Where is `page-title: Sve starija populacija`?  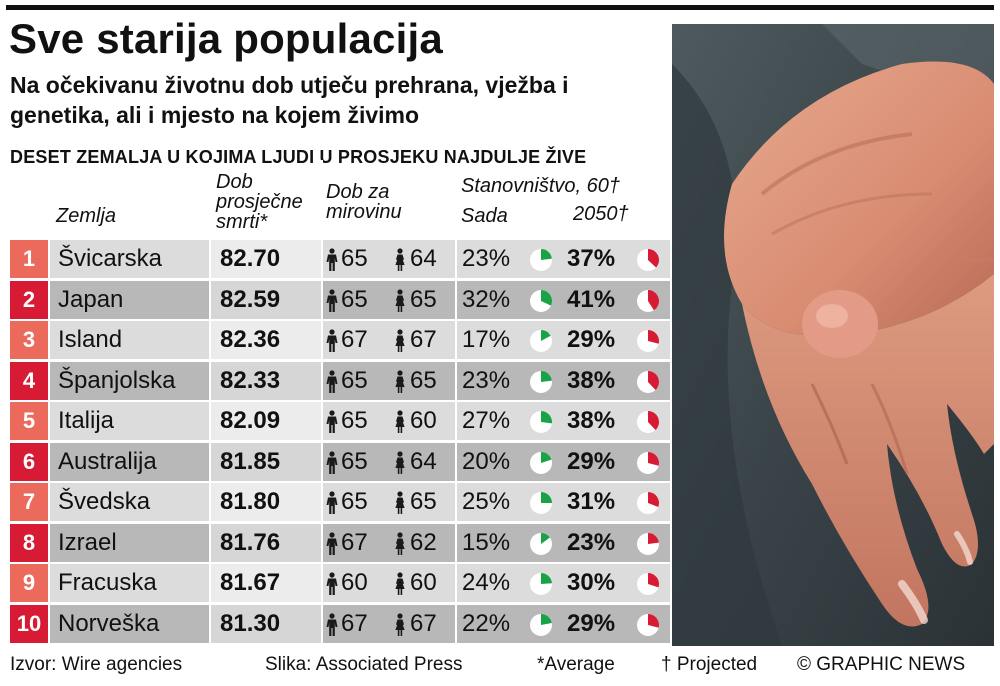
page-title: Sve starija populacija is located at coordinates (226, 38).